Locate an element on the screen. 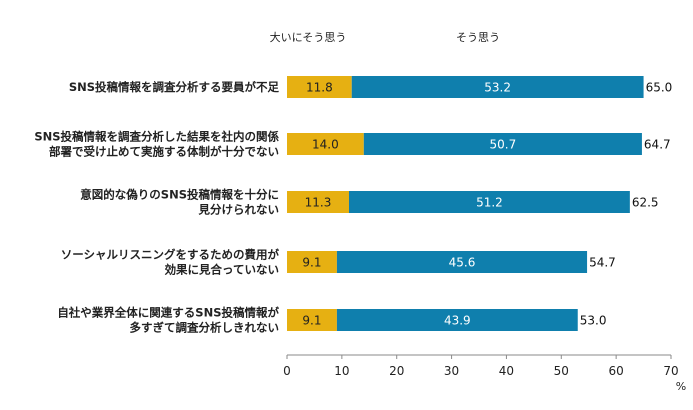  data-label-series2: 53.2 is located at coordinates (497, 88).